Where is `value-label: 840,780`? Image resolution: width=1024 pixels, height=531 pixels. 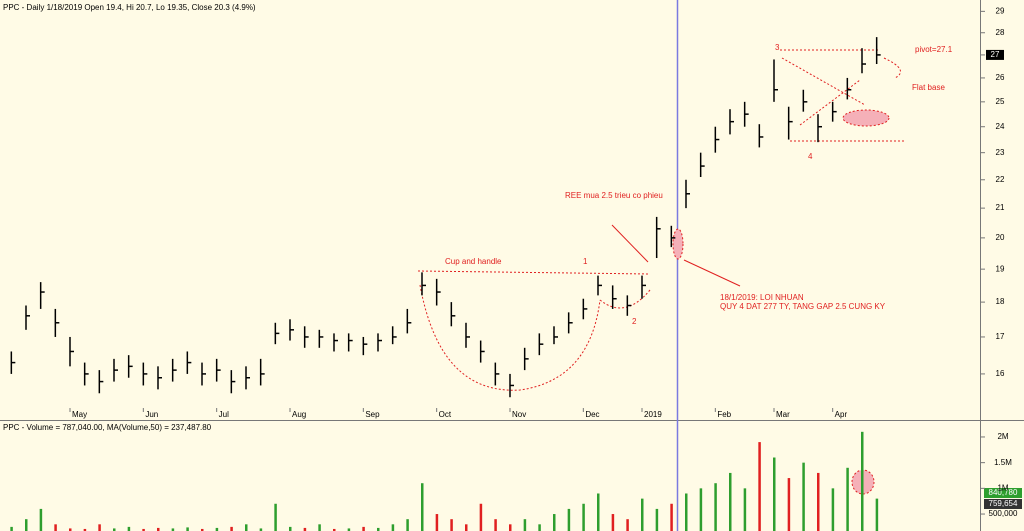 value-label: 840,780 is located at coordinates (1003, 492).